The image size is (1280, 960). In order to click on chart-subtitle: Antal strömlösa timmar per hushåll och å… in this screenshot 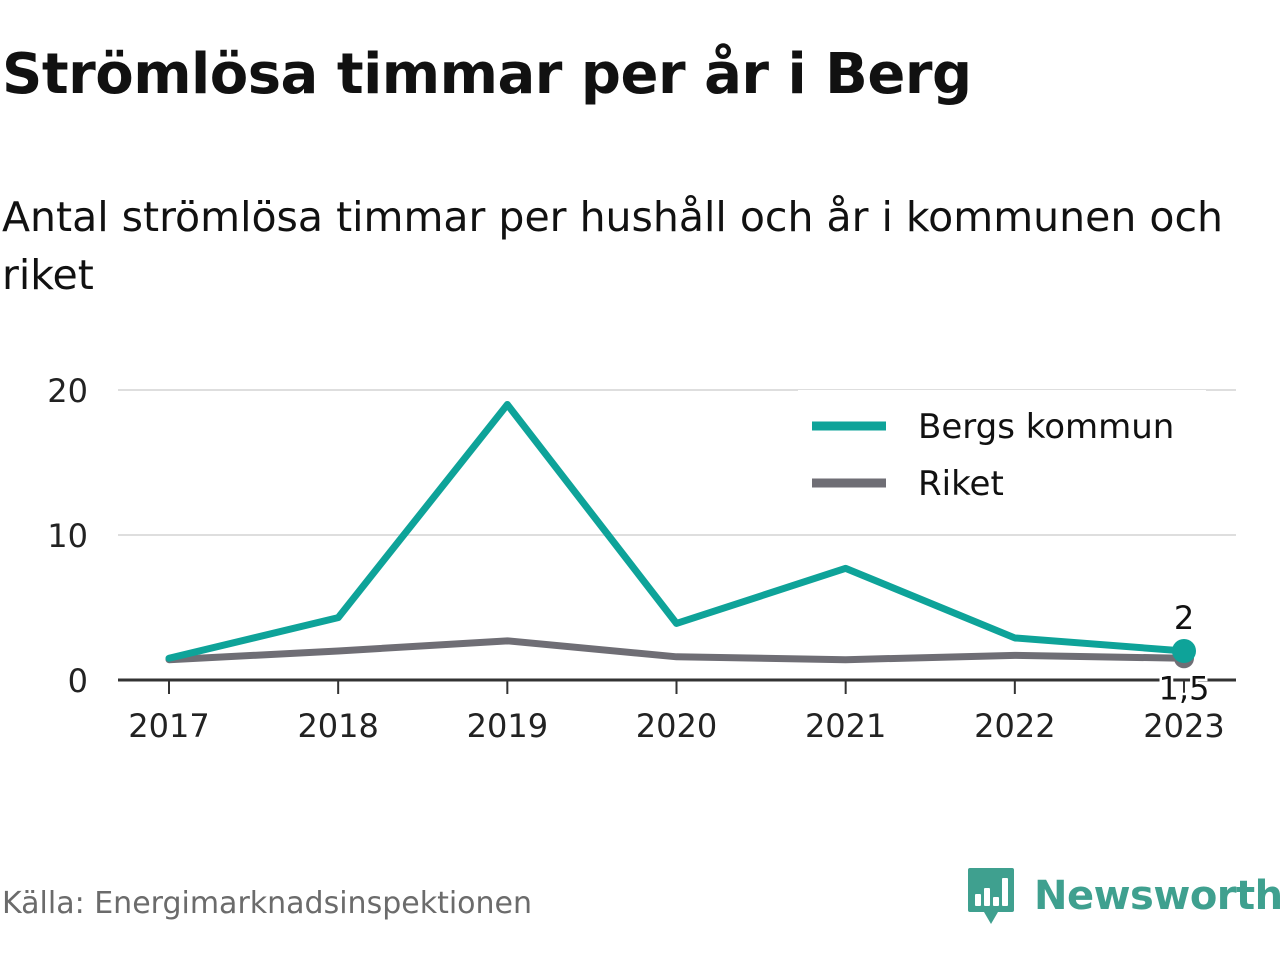, I will do `click(612, 246)`.